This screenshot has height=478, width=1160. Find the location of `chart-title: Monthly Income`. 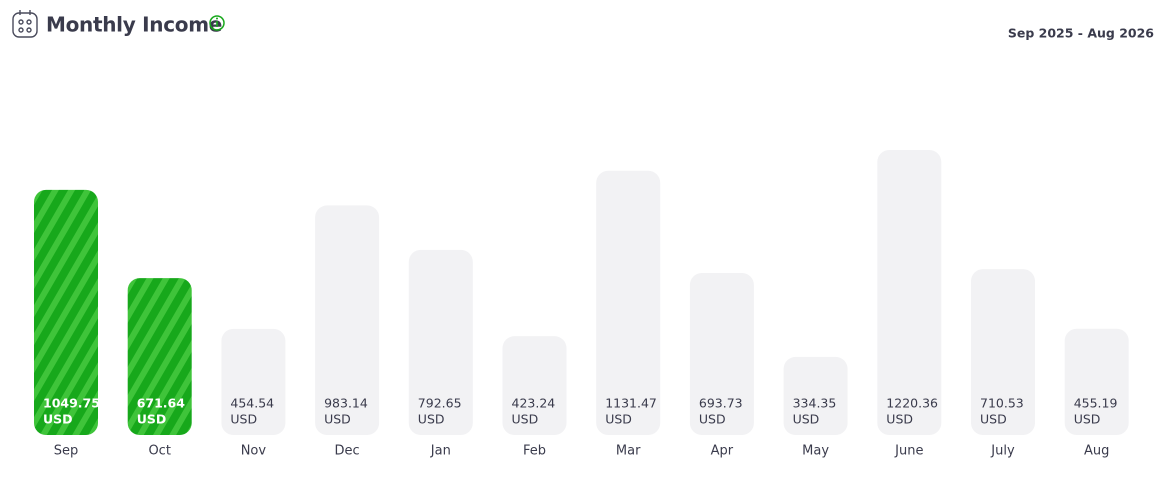

chart-title: Monthly Income is located at coordinates (134, 25).